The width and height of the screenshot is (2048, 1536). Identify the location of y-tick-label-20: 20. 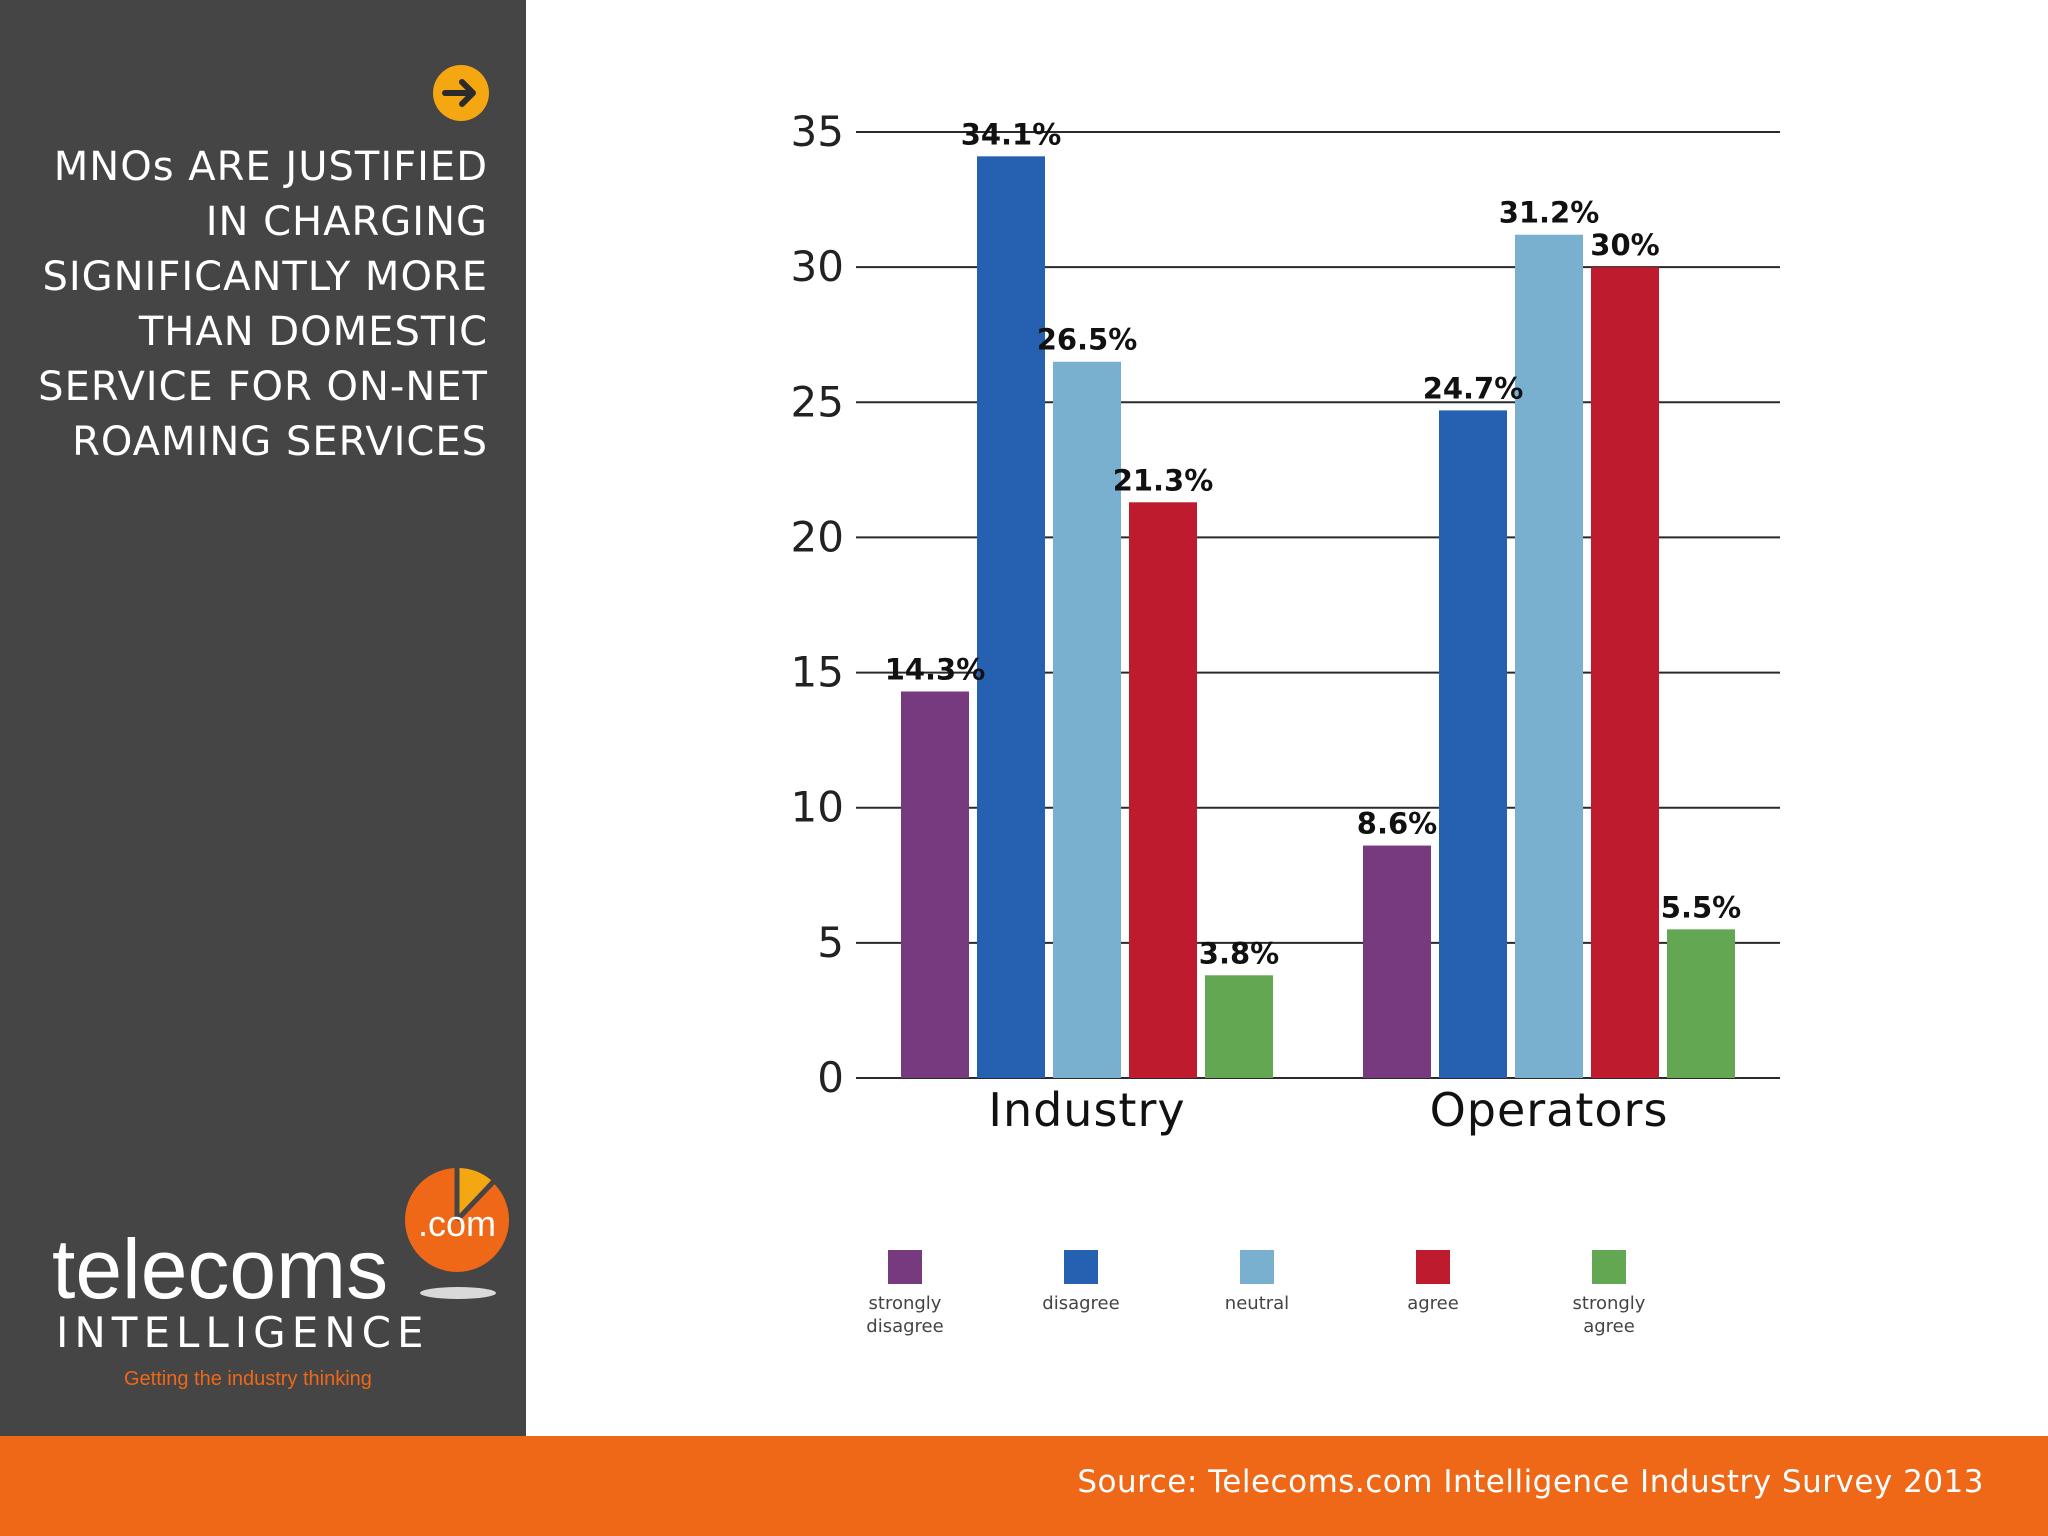
(817, 536).